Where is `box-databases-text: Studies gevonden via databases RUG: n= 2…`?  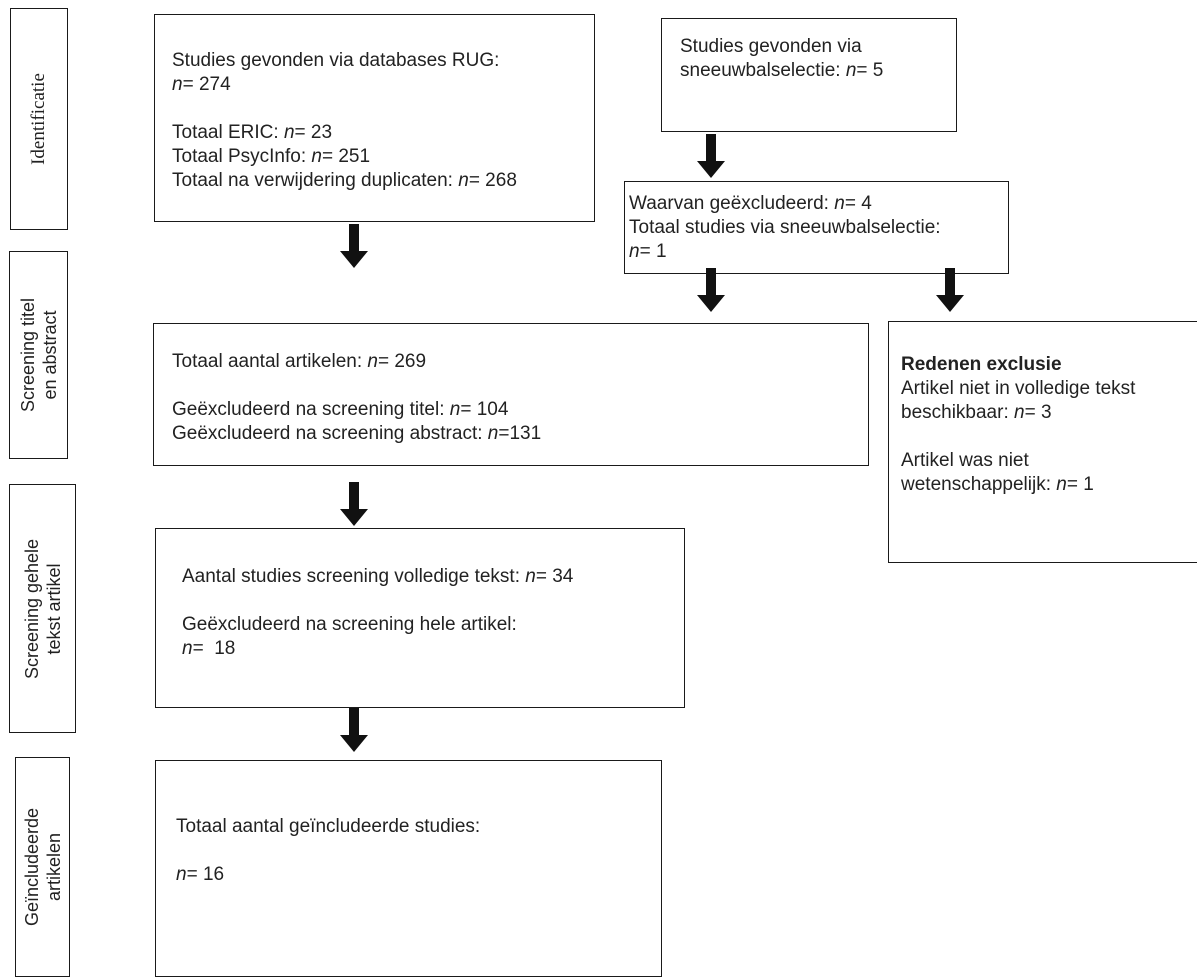 box-databases-text: Studies gevonden via databases RUG: n= 2… is located at coordinates (344, 121).